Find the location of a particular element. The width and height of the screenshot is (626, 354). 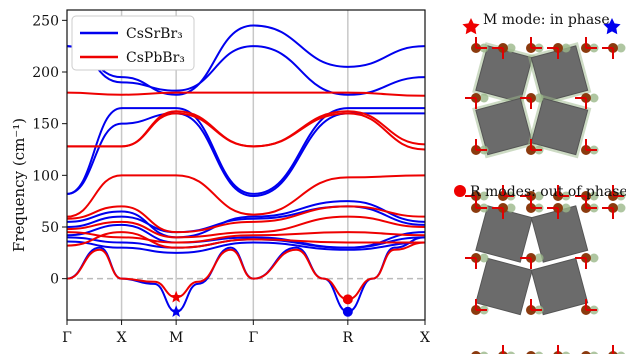

y-tick-label: 0 is located at coordinates (54, 280).